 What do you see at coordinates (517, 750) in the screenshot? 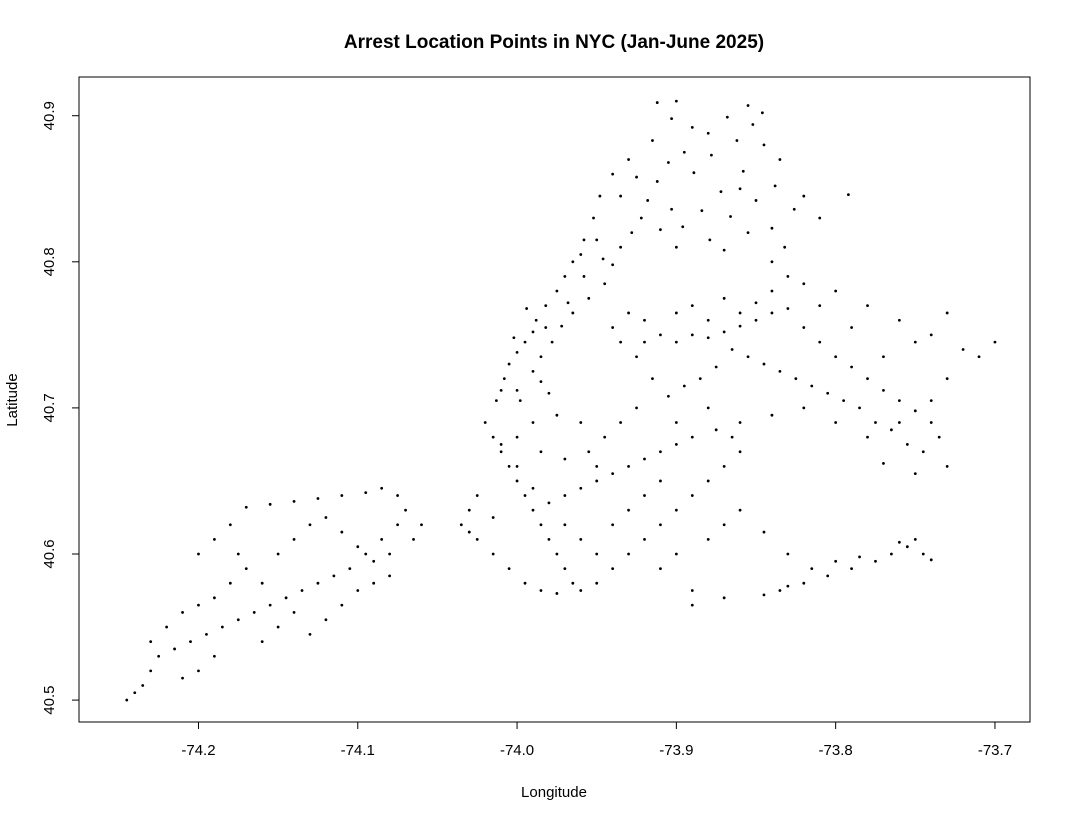
I see `x-tick-label: -74.0` at bounding box center [517, 750].